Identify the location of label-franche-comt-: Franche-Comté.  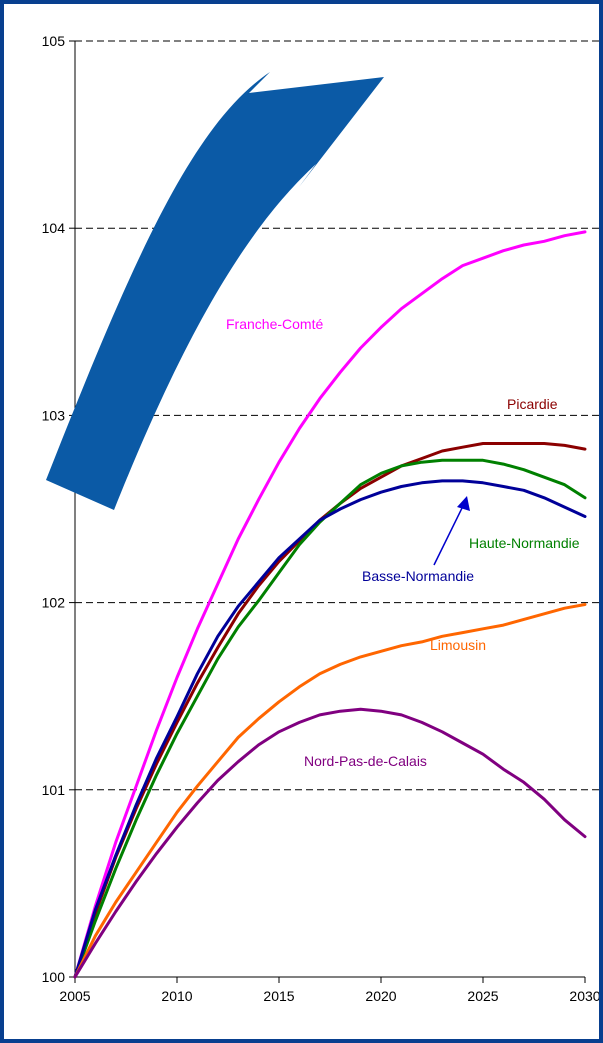
(274, 324).